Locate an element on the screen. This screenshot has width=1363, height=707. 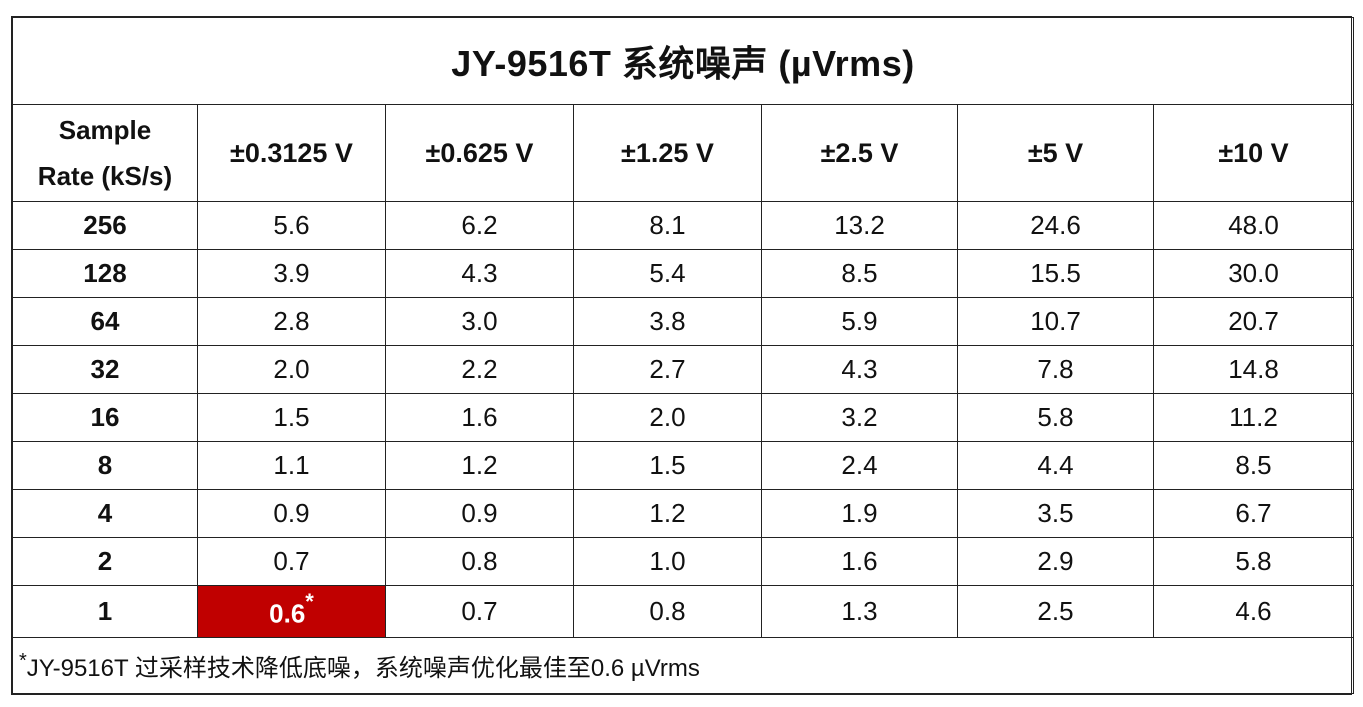
sample-rate-cell: 256 is located at coordinates (105, 225).